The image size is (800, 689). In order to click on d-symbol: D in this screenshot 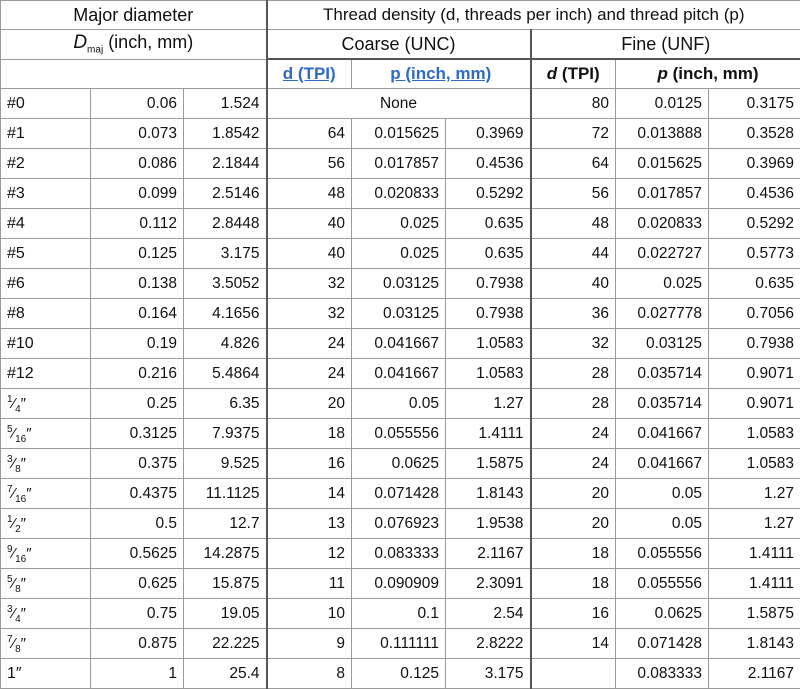, I will do `click(80, 42)`.